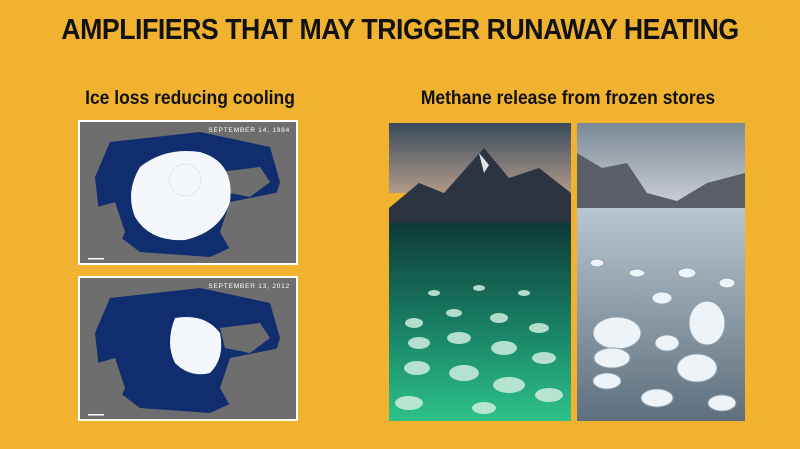 The width and height of the screenshot is (800, 449). What do you see at coordinates (249, 286) in the screenshot?
I see `map-date-2012: SEPTEMBER 13, 2012` at bounding box center [249, 286].